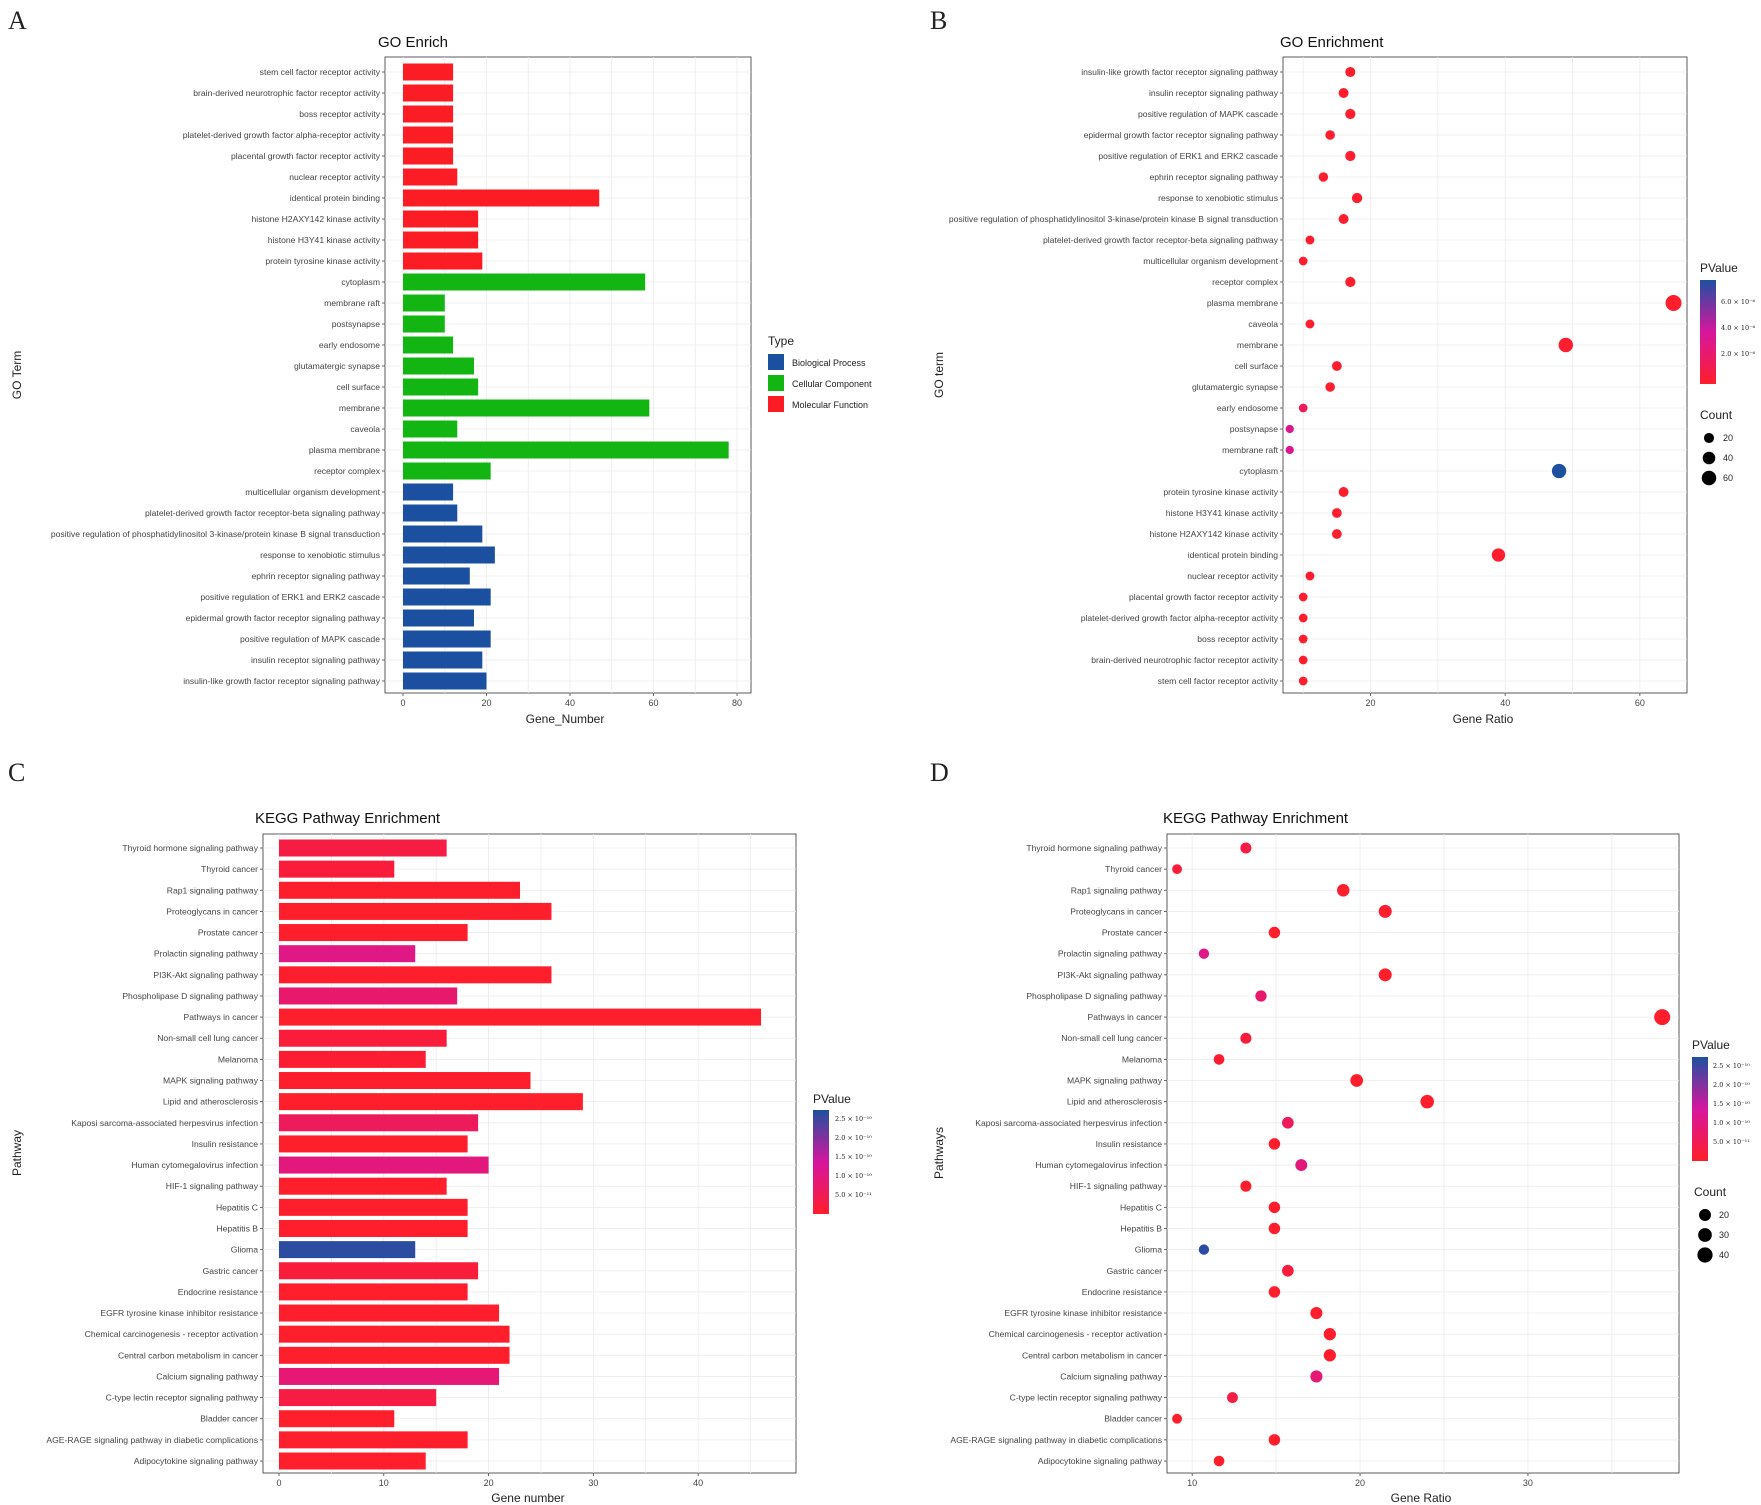 Image resolution: width=1761 pixels, height=1505 pixels. What do you see at coordinates (196, 1461) in the screenshot?
I see `panel-c-category-label: Adipocytokine signaling pathway` at bounding box center [196, 1461].